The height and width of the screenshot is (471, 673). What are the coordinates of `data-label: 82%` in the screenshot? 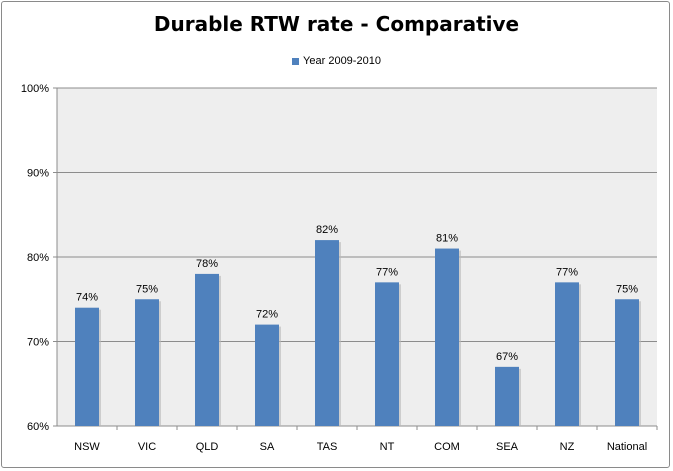 It's located at (327, 230).